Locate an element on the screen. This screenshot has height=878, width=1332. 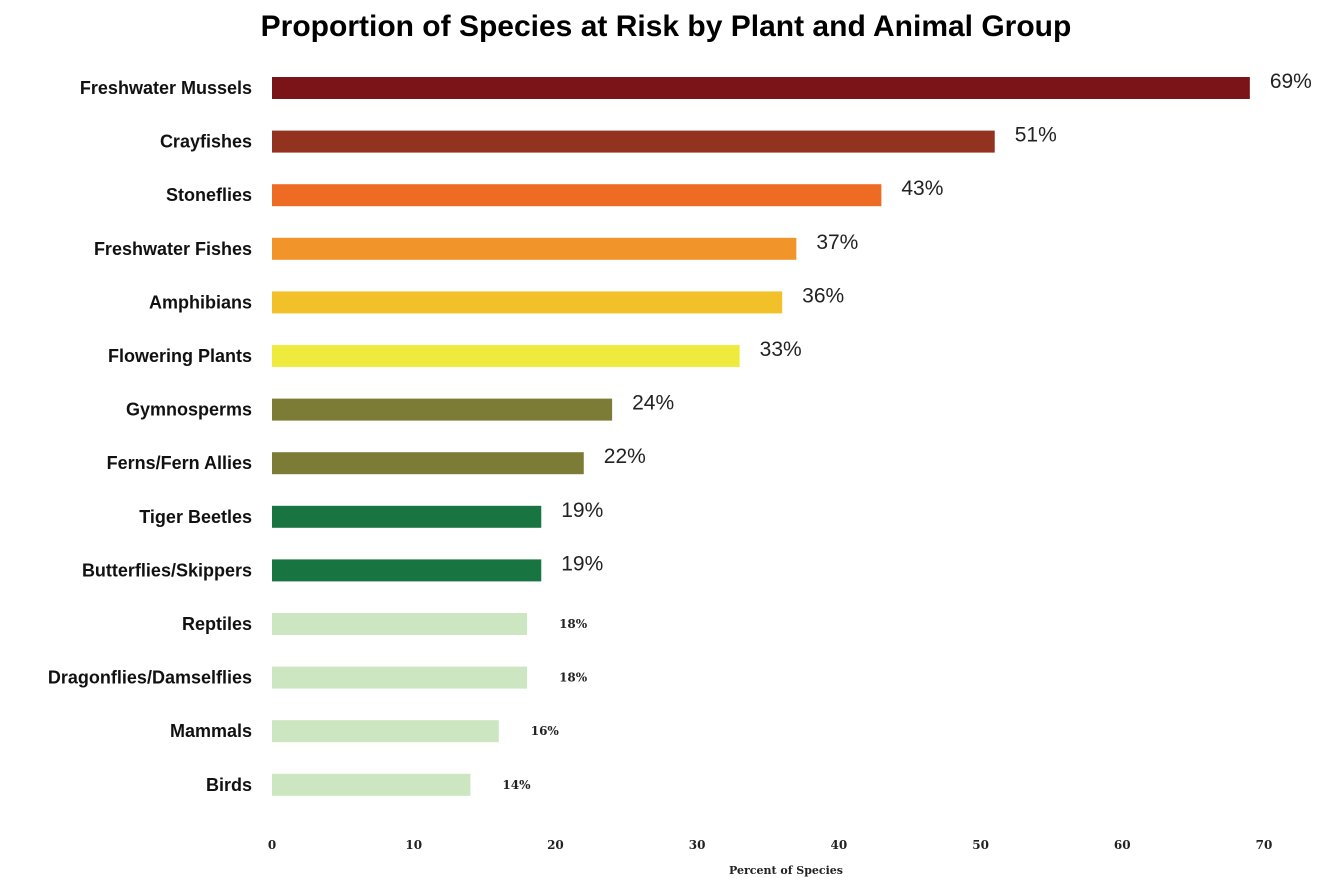
value-label-ferns-fern-allies: 22% is located at coordinates (625, 456).